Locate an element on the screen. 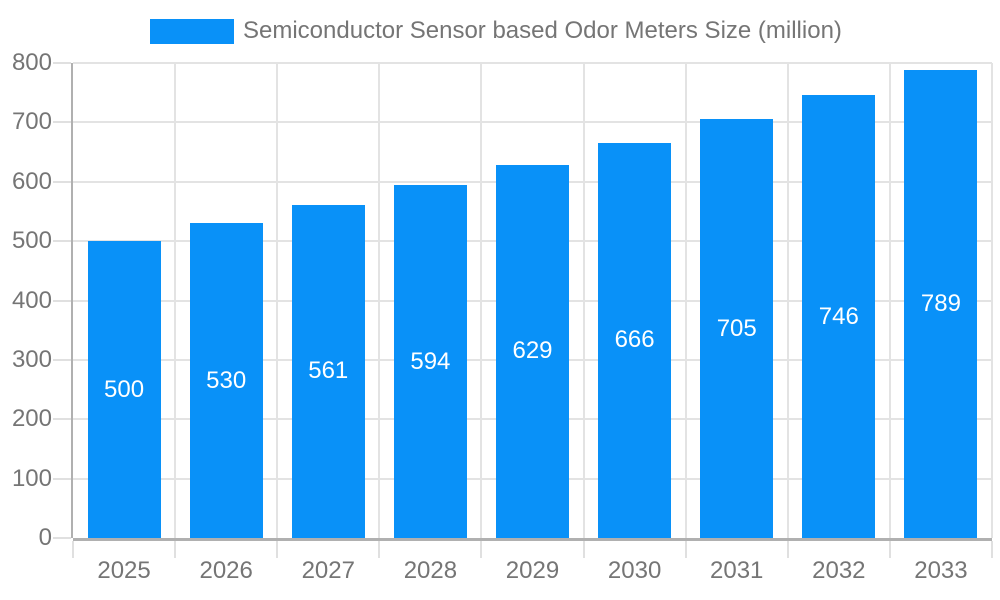  y-axis-label: 400 is located at coordinates (31, 300).